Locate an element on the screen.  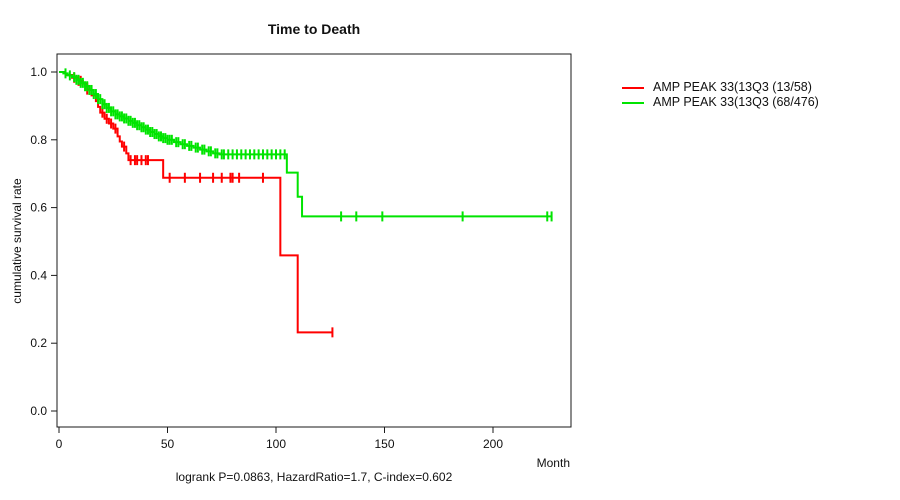
x-tick-label: 200 is located at coordinates (493, 444).